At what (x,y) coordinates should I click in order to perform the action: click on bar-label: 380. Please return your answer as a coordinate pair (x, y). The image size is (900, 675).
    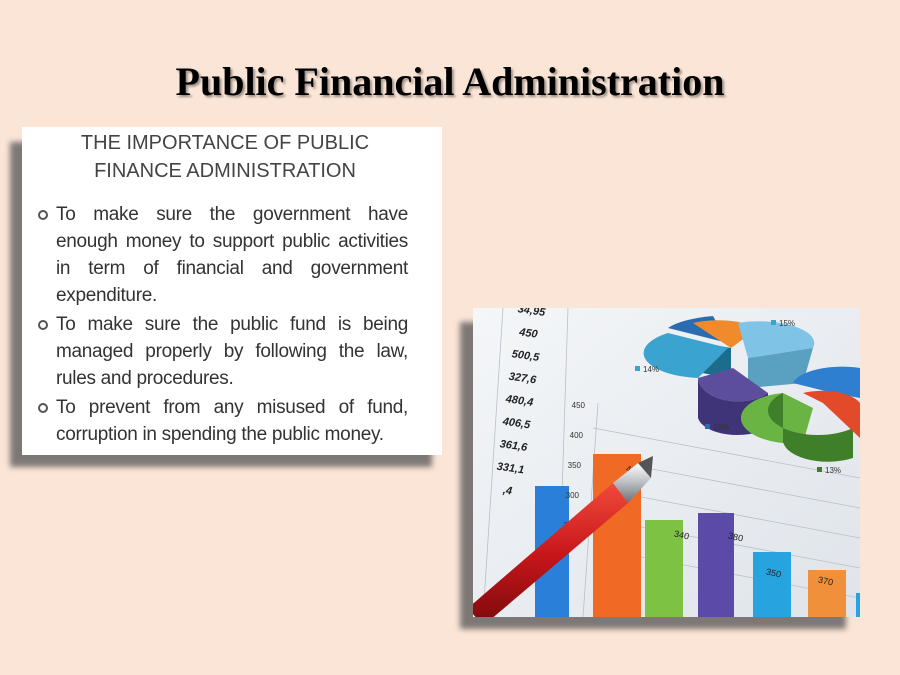
    Looking at the image, I should click on (735, 537).